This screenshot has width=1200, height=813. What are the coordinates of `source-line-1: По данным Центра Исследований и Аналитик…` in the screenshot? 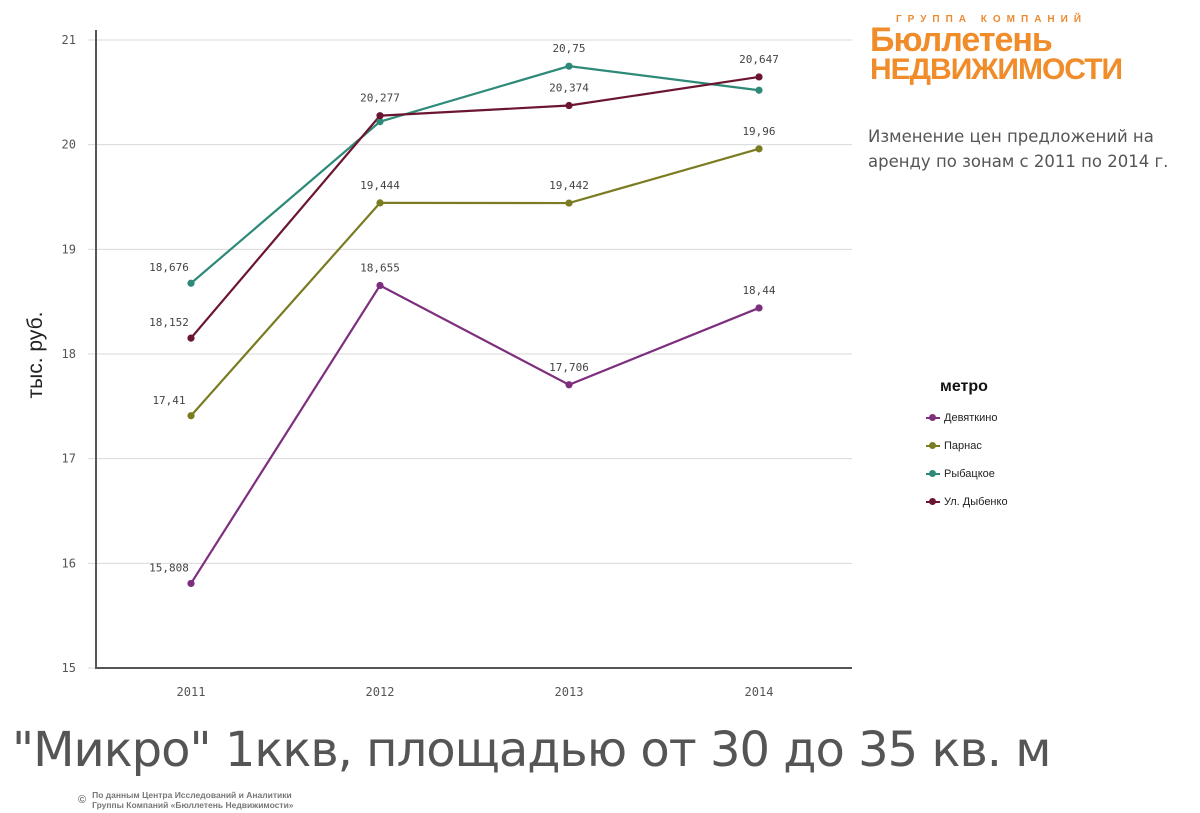 It's located at (192, 795).